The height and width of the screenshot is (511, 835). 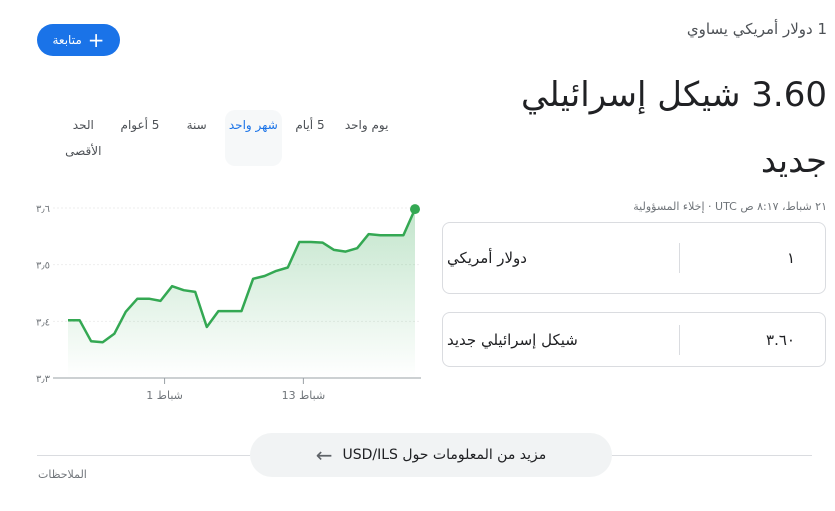 I want to click on y-tick-label: ٣٫٤, so click(x=43, y=322).